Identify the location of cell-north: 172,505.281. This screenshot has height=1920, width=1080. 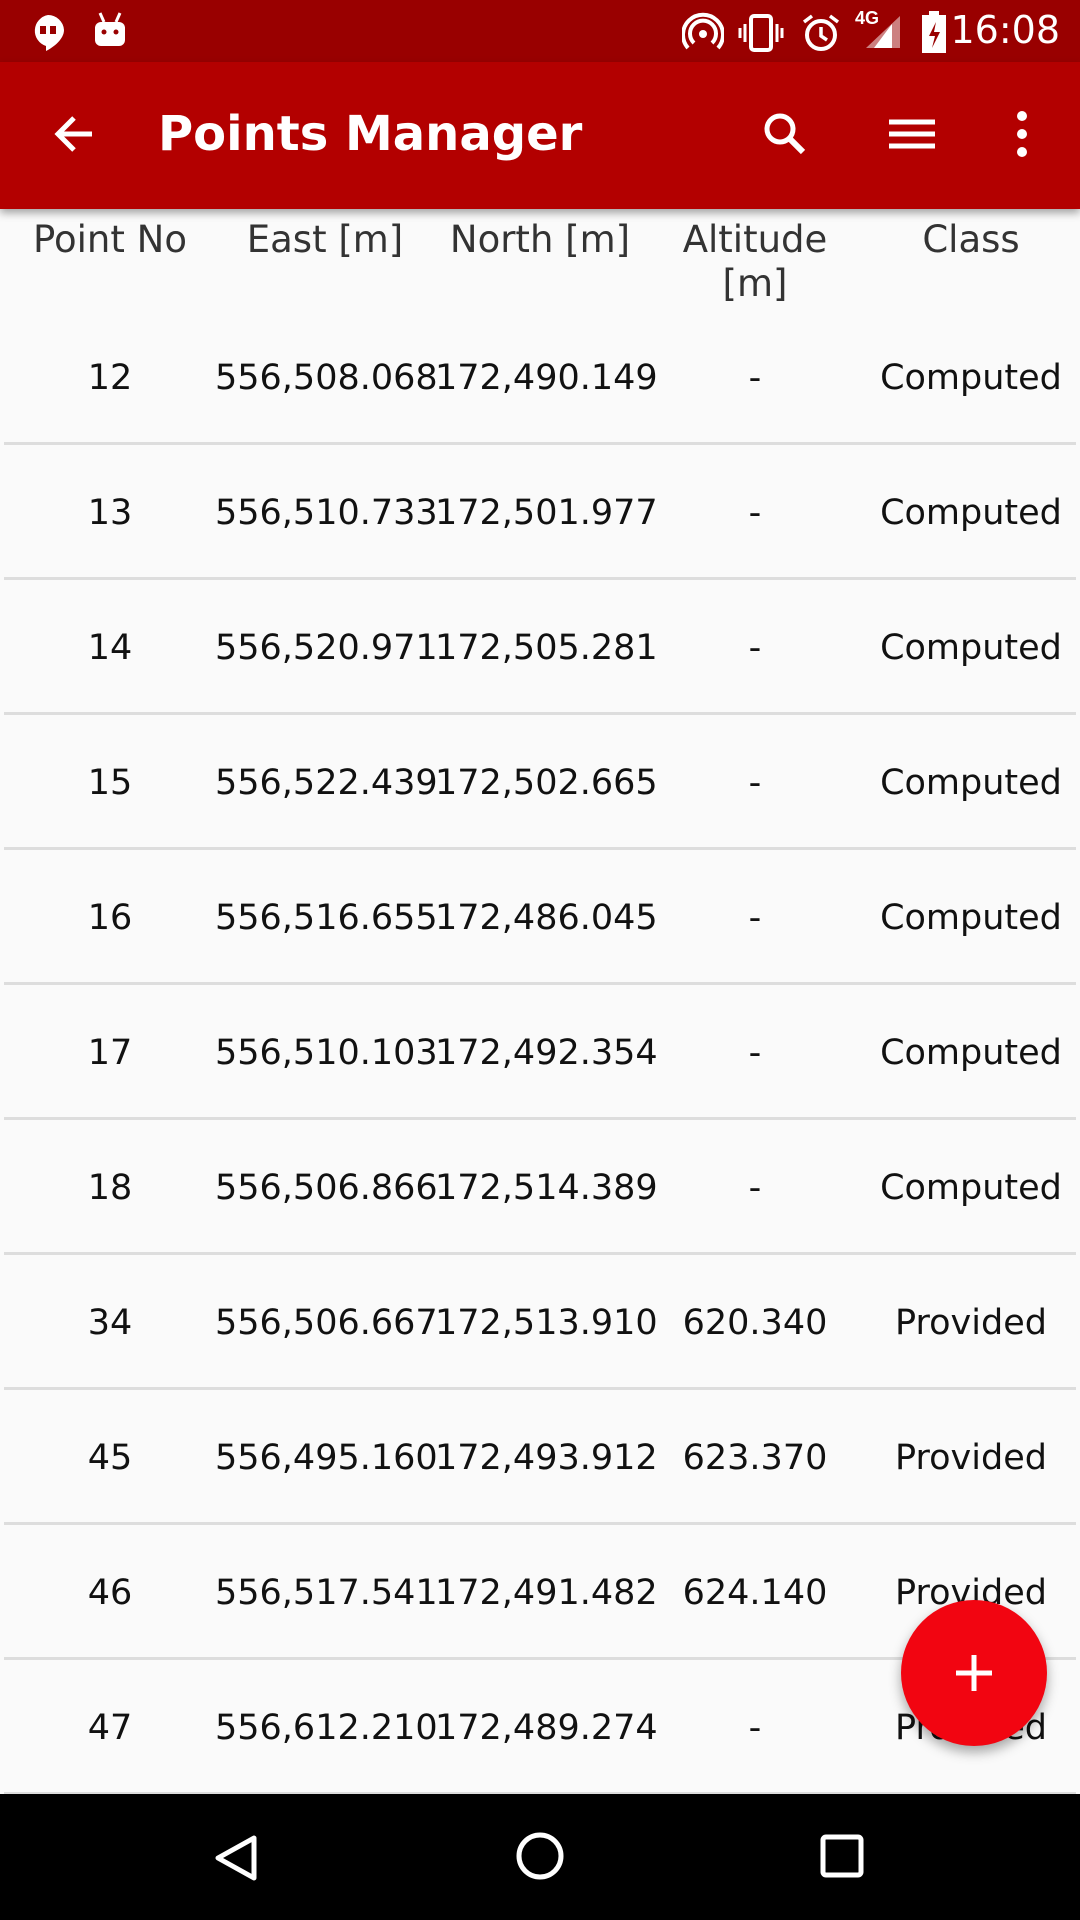
(546, 648).